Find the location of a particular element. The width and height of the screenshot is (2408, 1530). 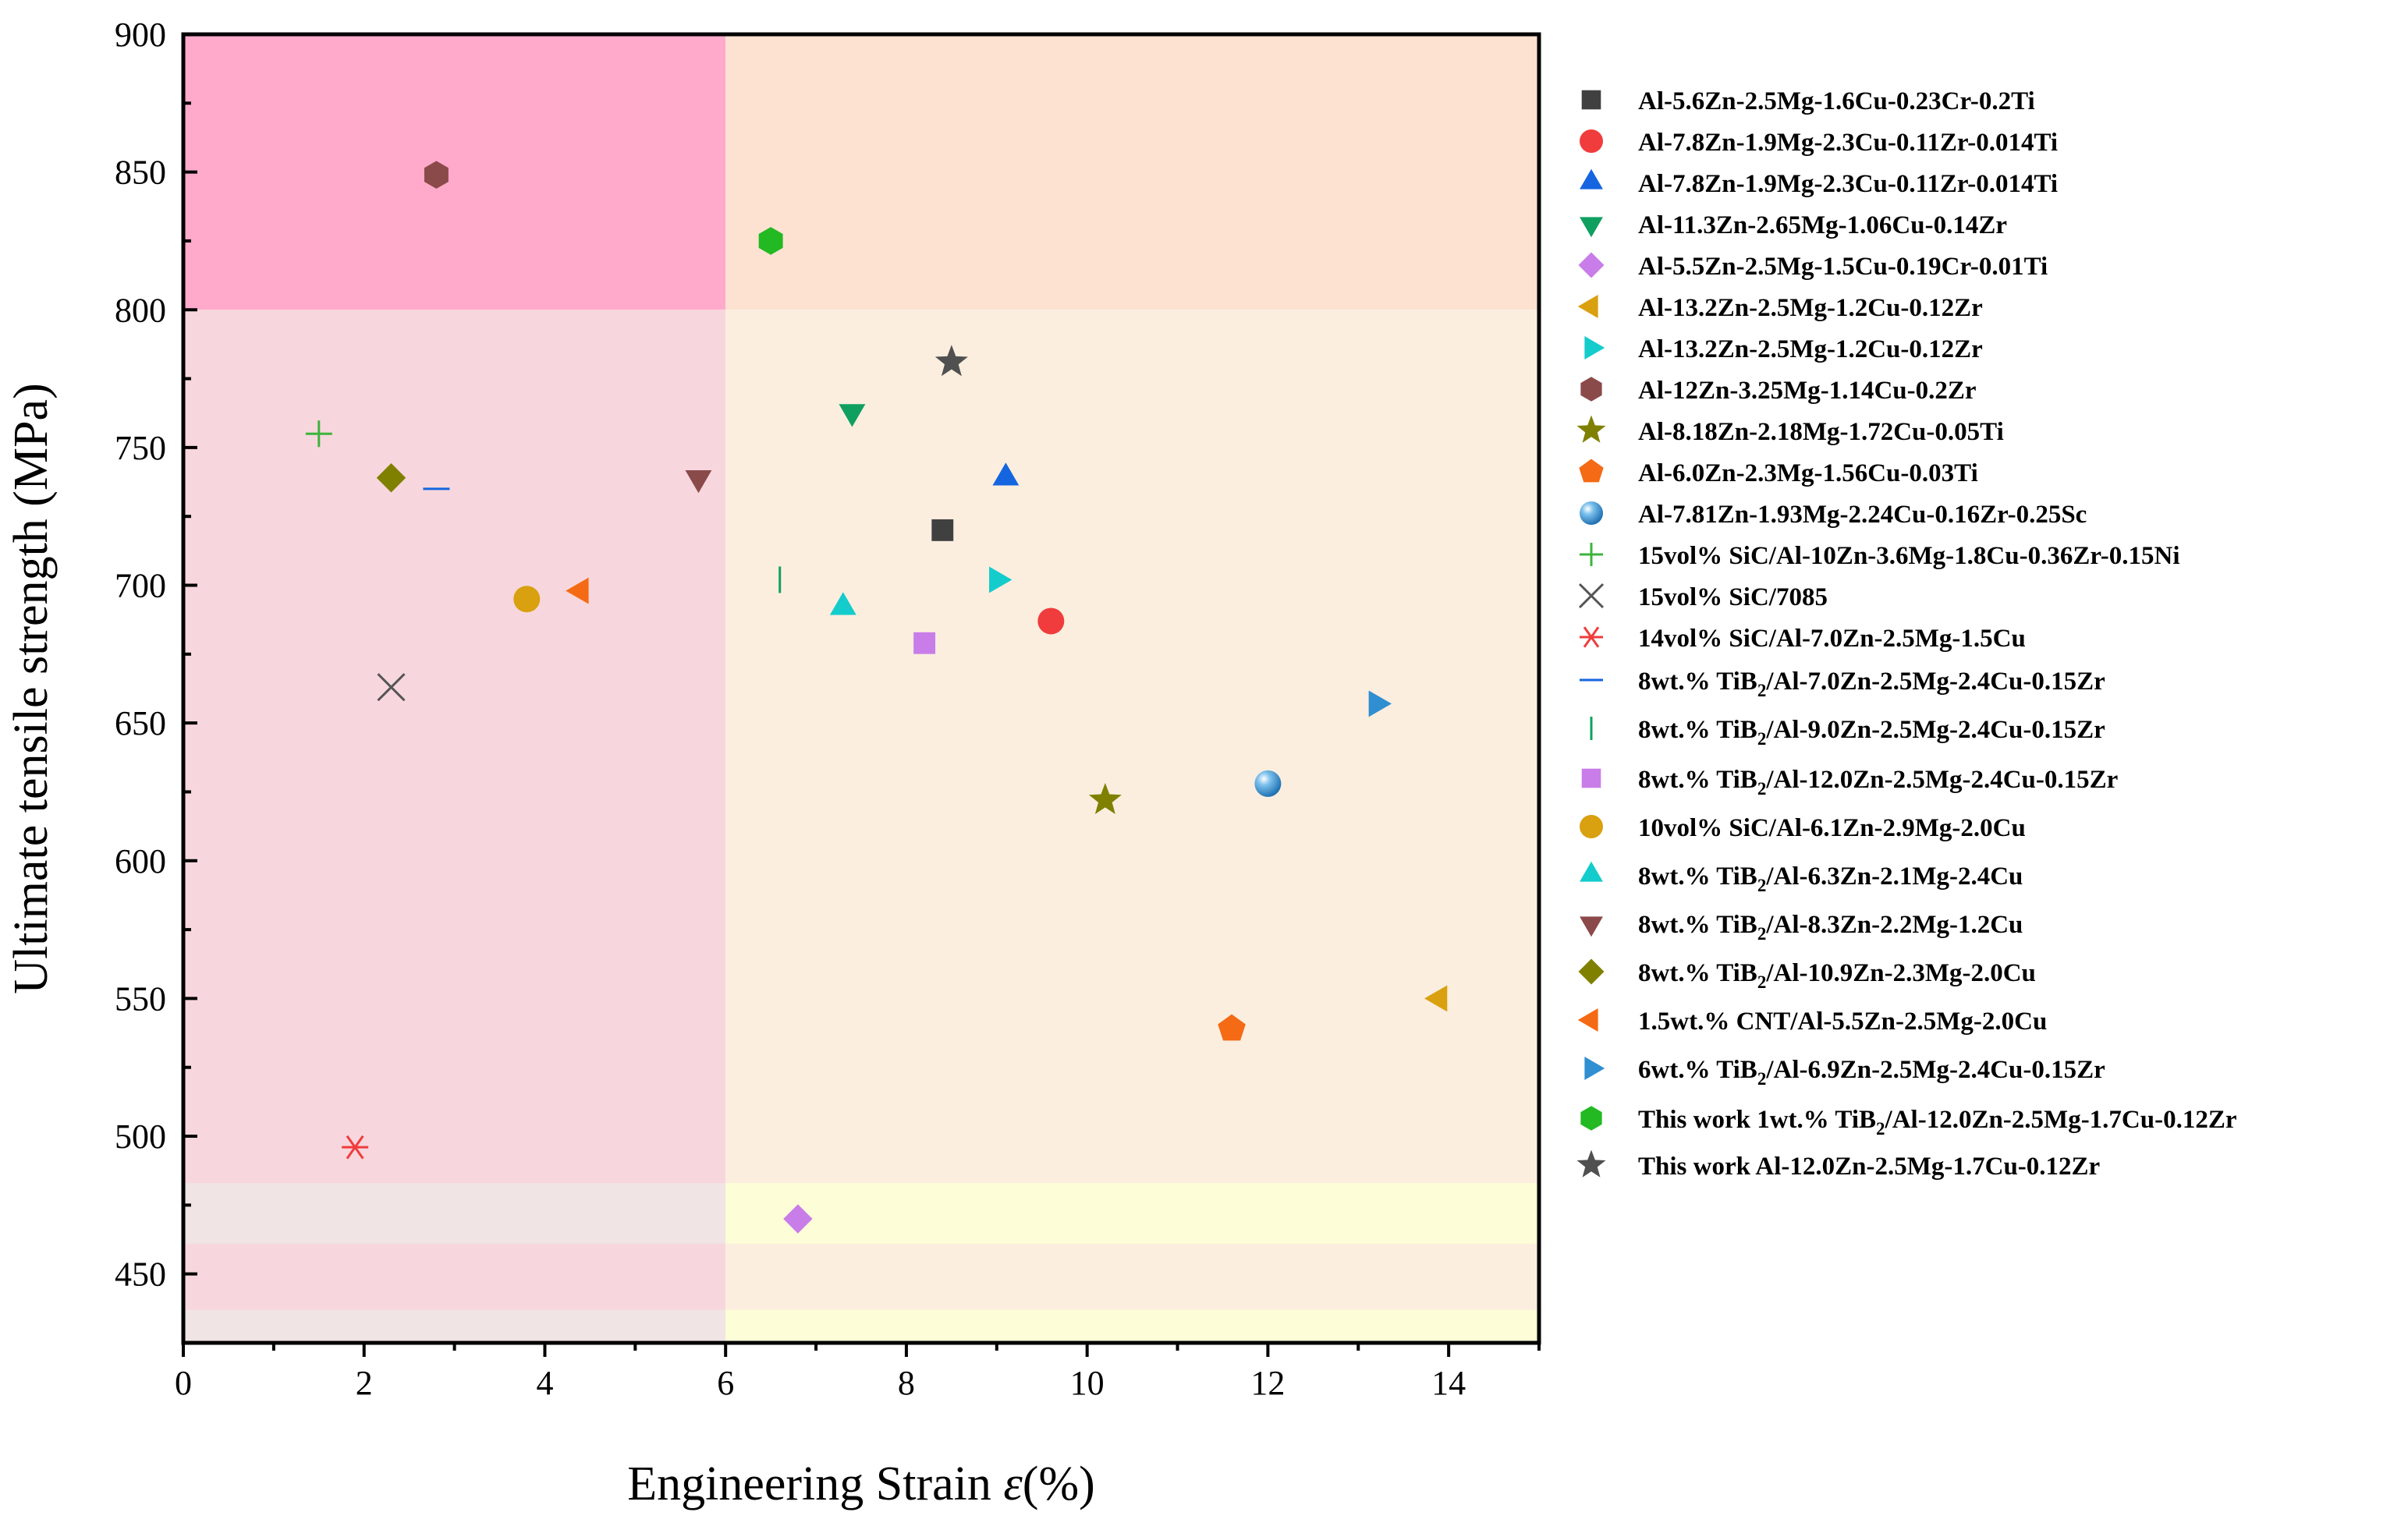

x-axis-title-unit: (%) is located at coordinates (1059, 1484).